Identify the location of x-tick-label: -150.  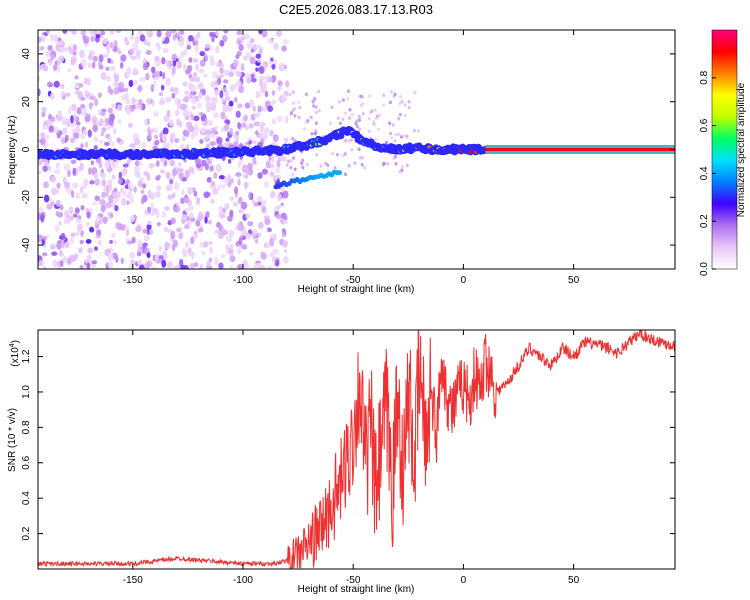
(133, 280).